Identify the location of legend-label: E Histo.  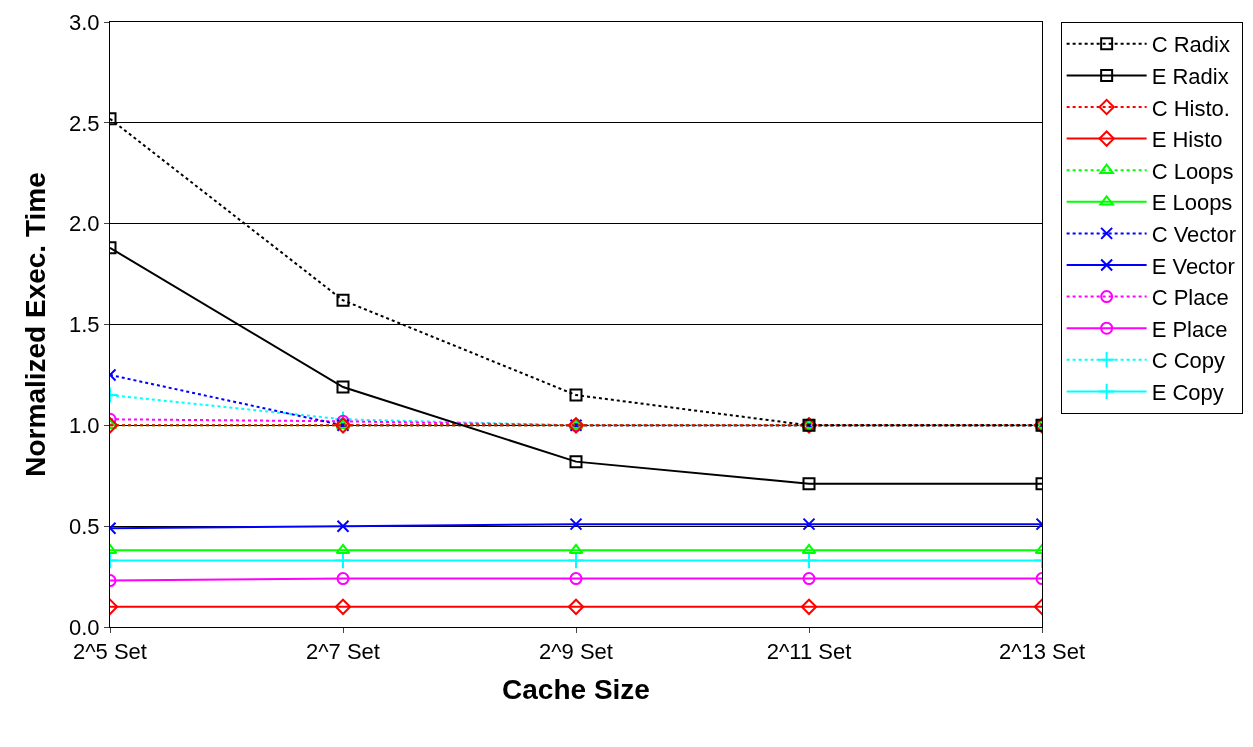
(1187, 140).